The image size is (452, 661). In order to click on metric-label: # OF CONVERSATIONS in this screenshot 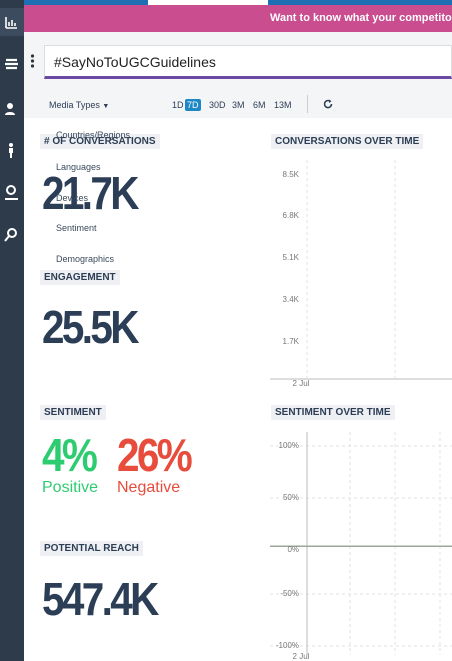, I will do `click(100, 141)`.